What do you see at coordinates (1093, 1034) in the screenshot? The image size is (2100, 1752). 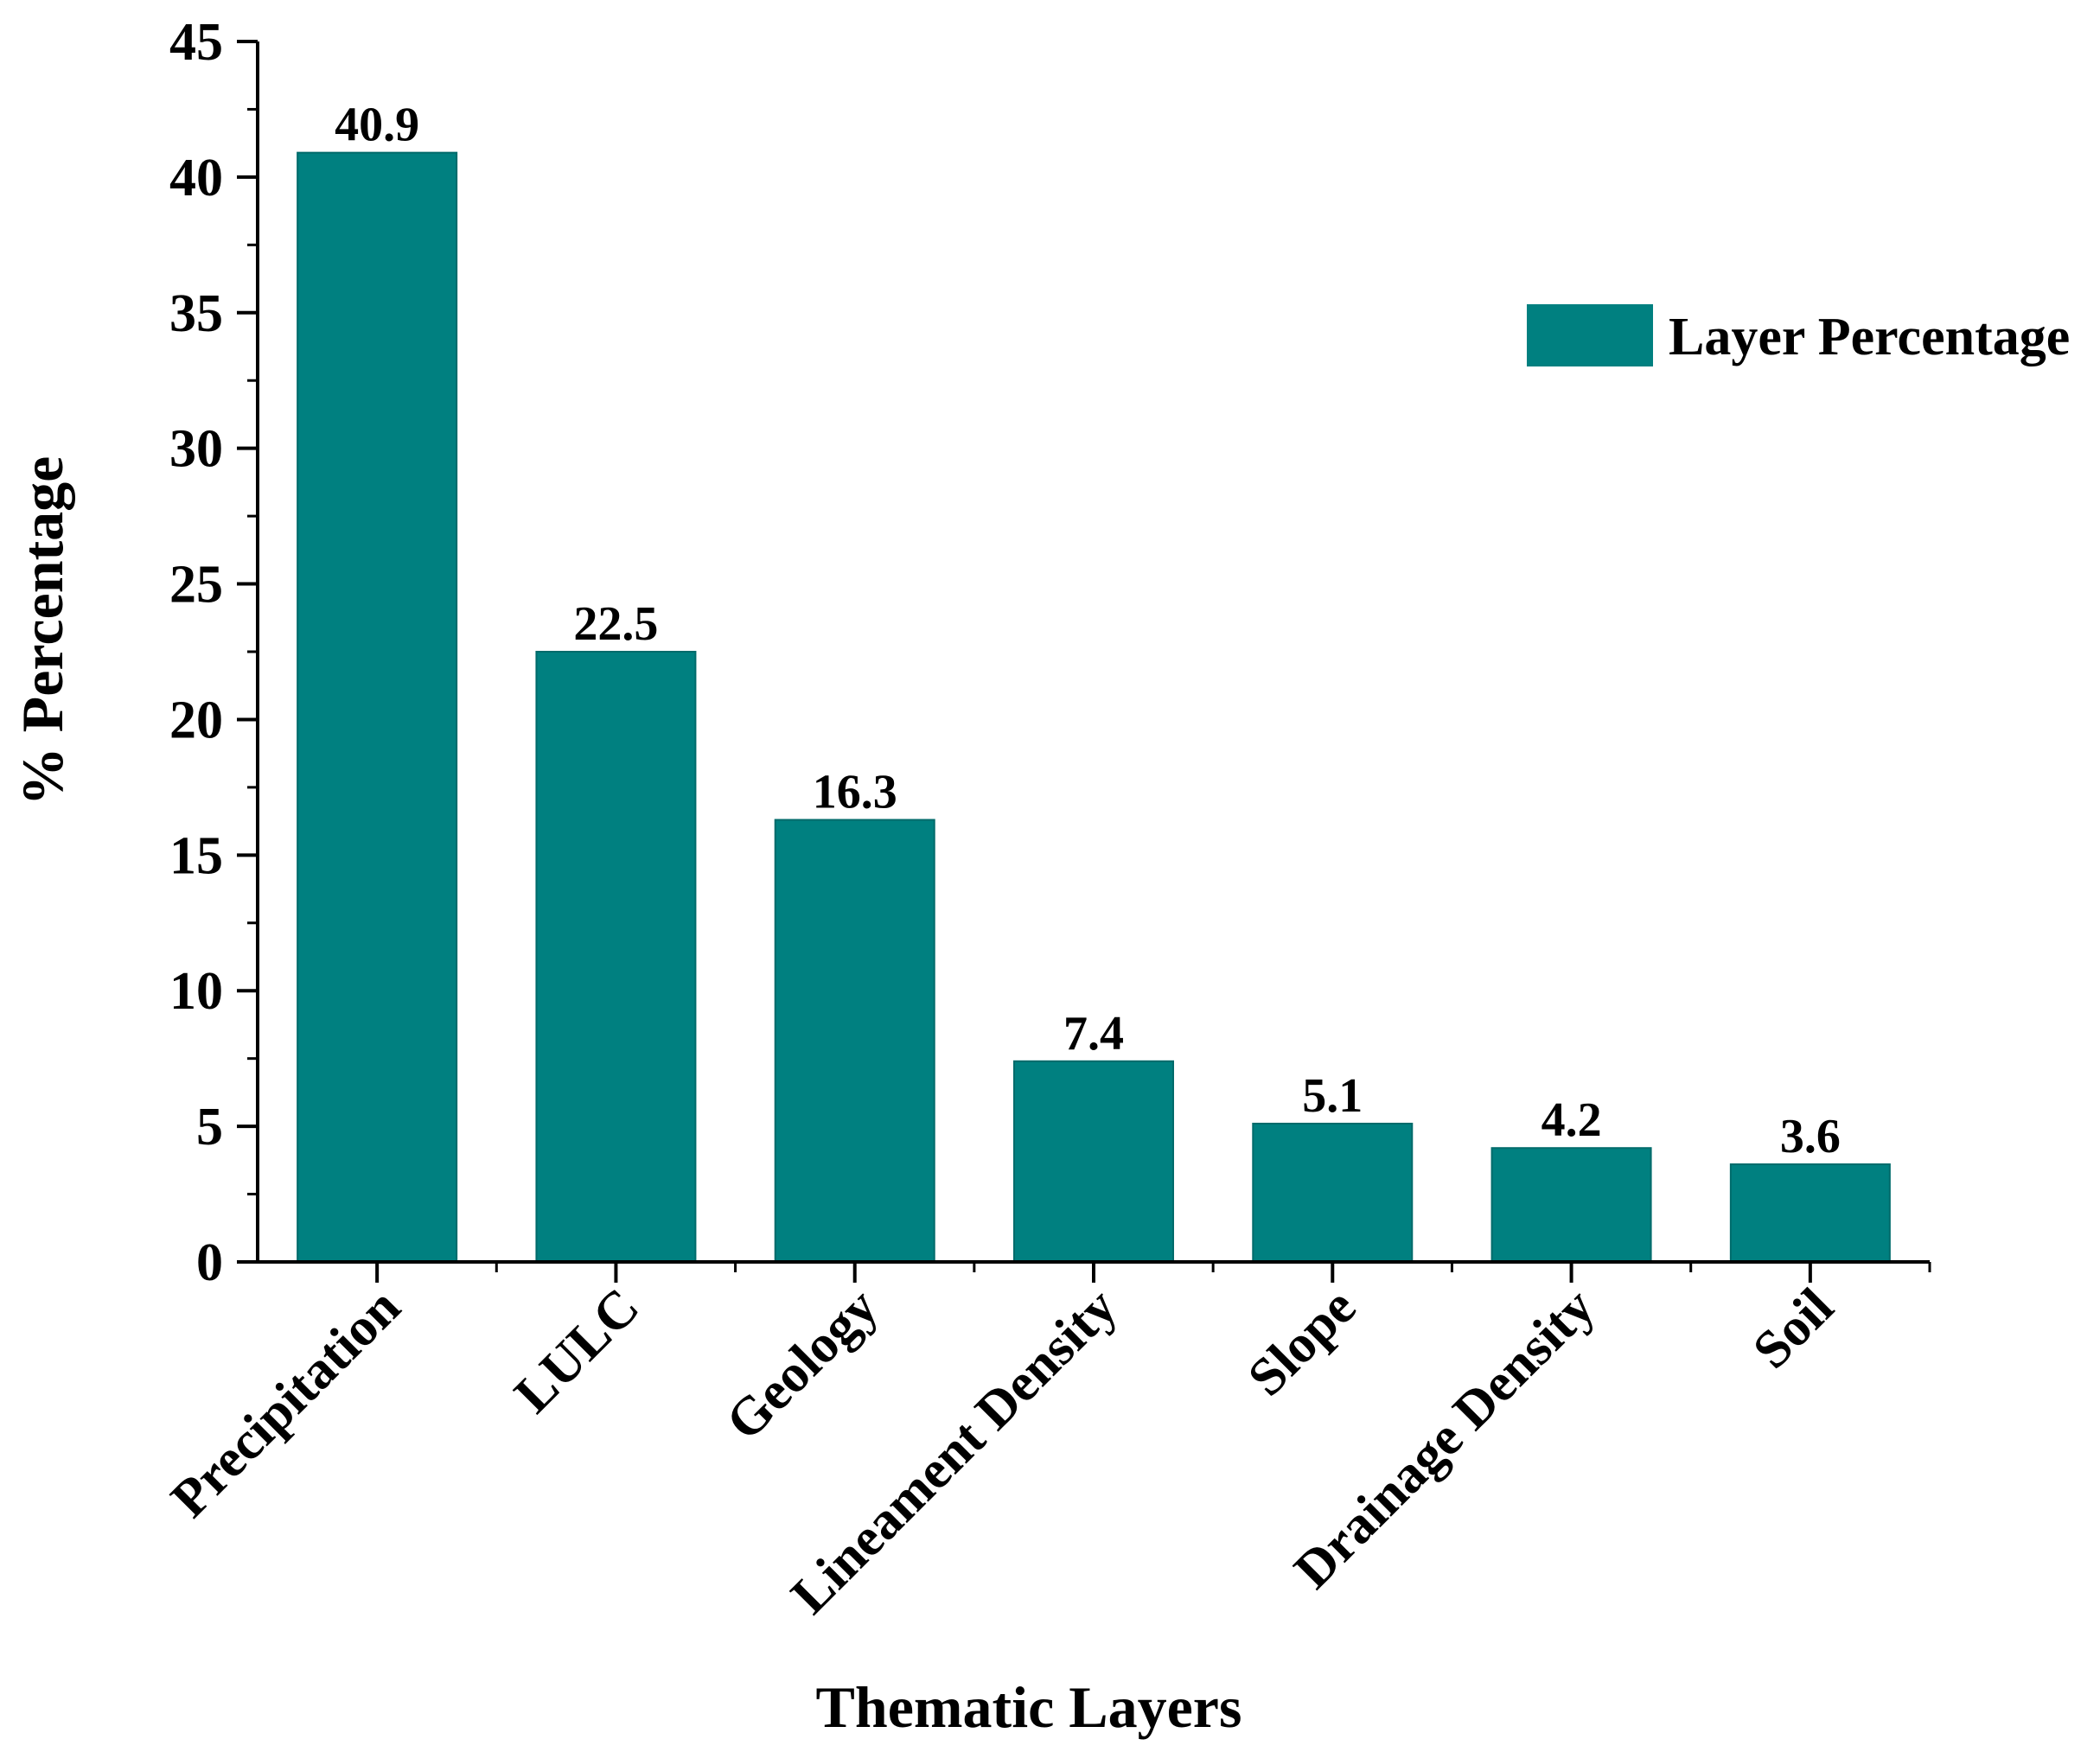 I see `data-label: 7.4` at bounding box center [1093, 1034].